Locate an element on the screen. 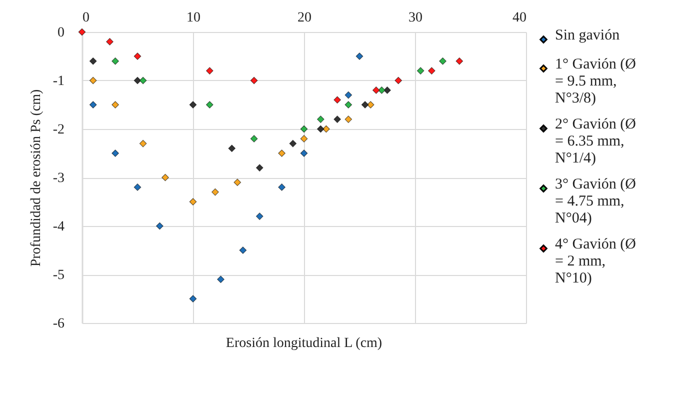 This screenshot has width=695, height=418. legend-label: 3° Gavión (Ø = 4.75 mm, N°04) is located at coordinates (595, 201).